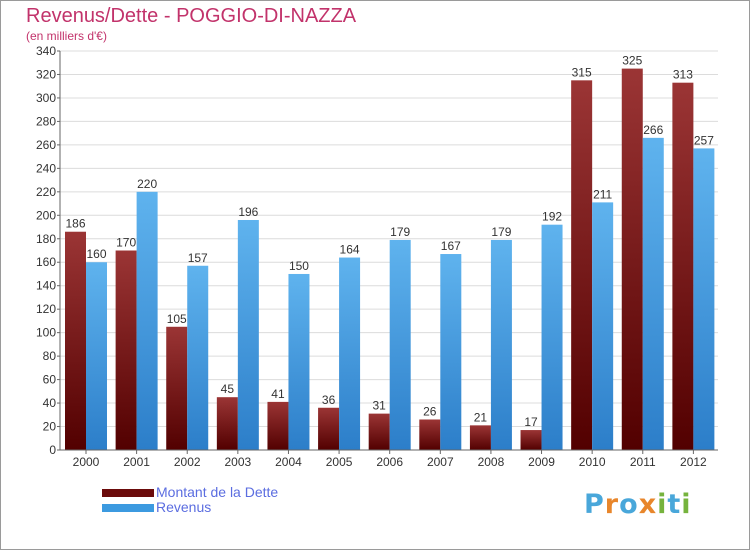 The height and width of the screenshot is (550, 750). I want to click on y-tick-label: 0, so click(52, 450).